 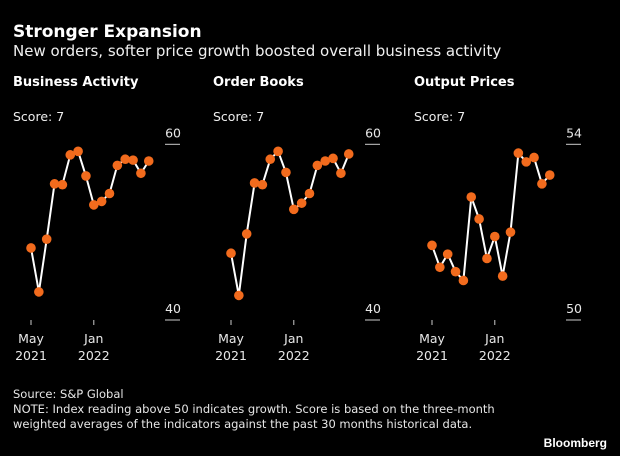 I want to click on score-order-books: Score: 7, so click(x=239, y=116).